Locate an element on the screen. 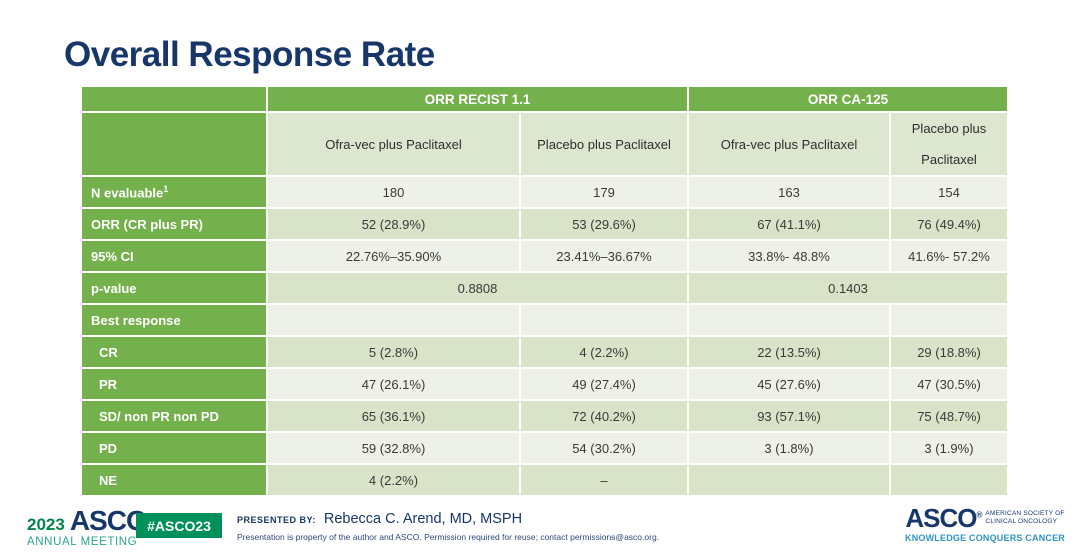 The height and width of the screenshot is (554, 1080). asco-annual-meeting-logo: 2023 ASCO® ANNUAL MEETING is located at coordinates (90, 527).